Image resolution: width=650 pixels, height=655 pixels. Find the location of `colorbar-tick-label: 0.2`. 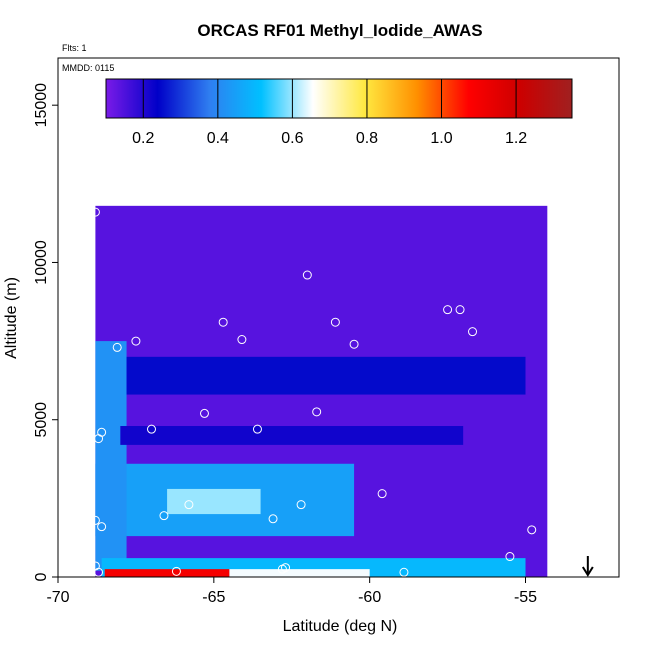

colorbar-tick-label: 0.2 is located at coordinates (143, 138).